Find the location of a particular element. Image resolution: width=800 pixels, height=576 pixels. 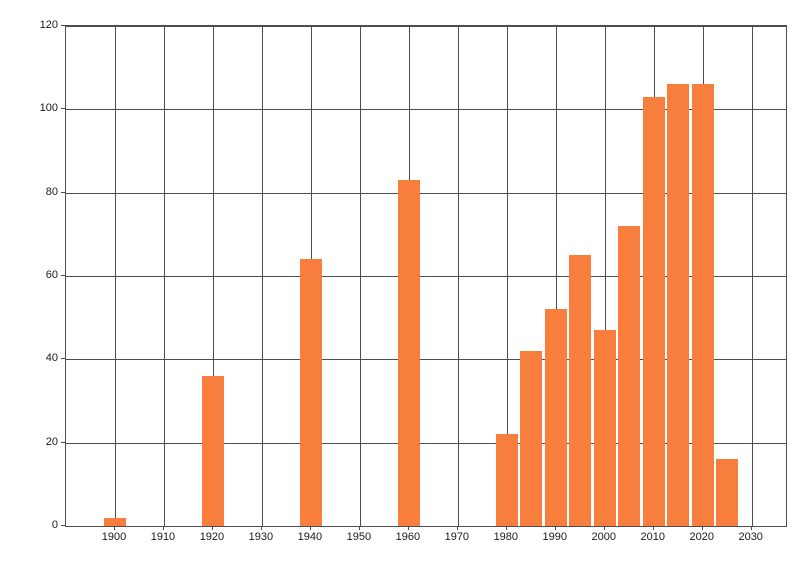

bar-1985 is located at coordinates (531, 438).